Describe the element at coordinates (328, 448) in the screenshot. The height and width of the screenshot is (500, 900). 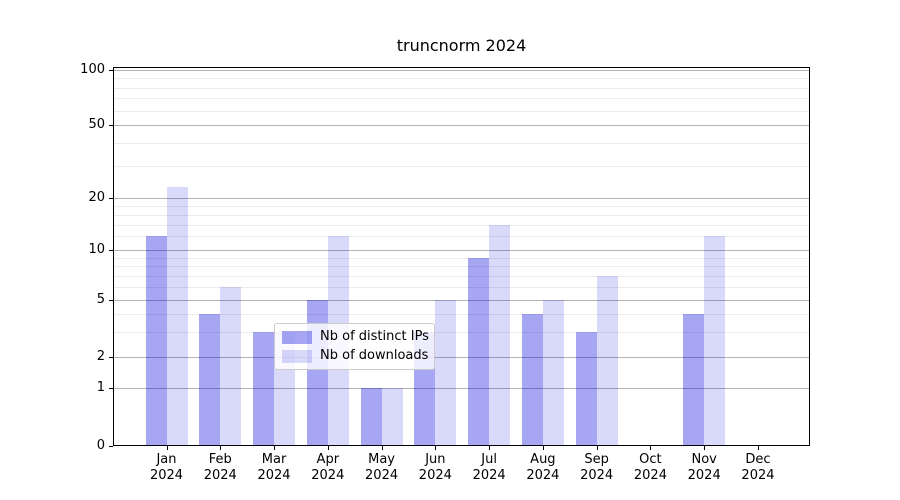
I see `x-tick-mark-apr` at that location.